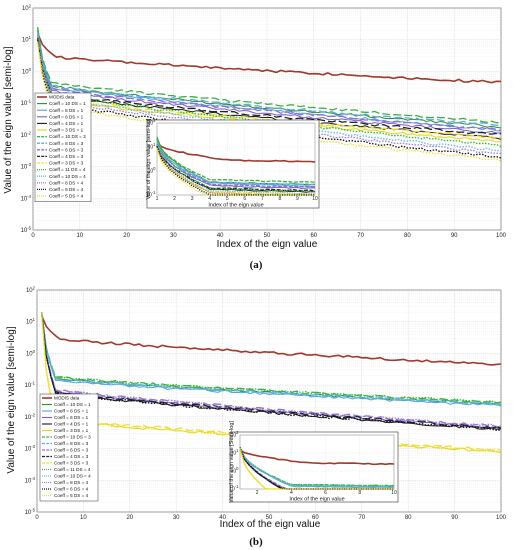 This screenshot has width=513, height=550. Describe the element at coordinates (26, 198) in the screenshot. I see `y-tick-label: 10⁻⁴` at that location.